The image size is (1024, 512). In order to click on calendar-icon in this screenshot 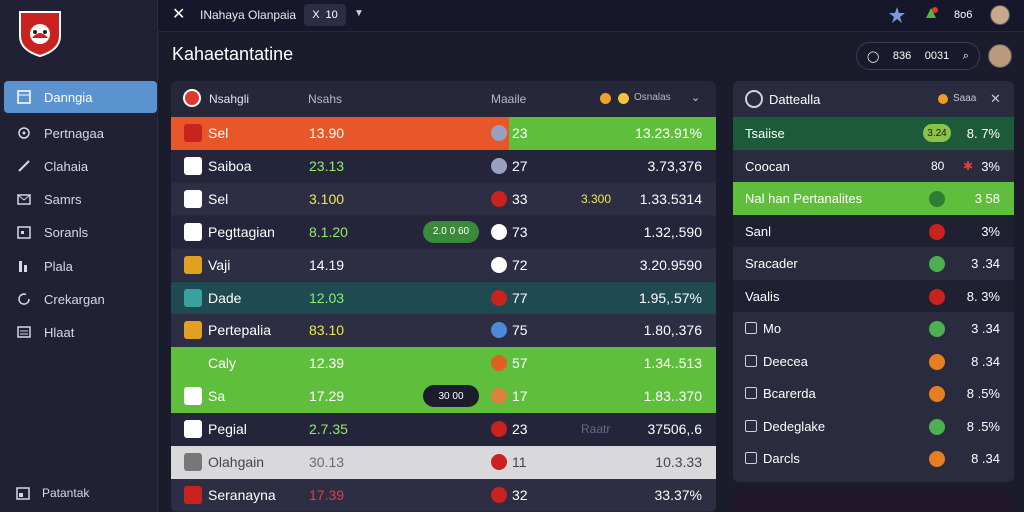, I will do `click(24, 232)`.